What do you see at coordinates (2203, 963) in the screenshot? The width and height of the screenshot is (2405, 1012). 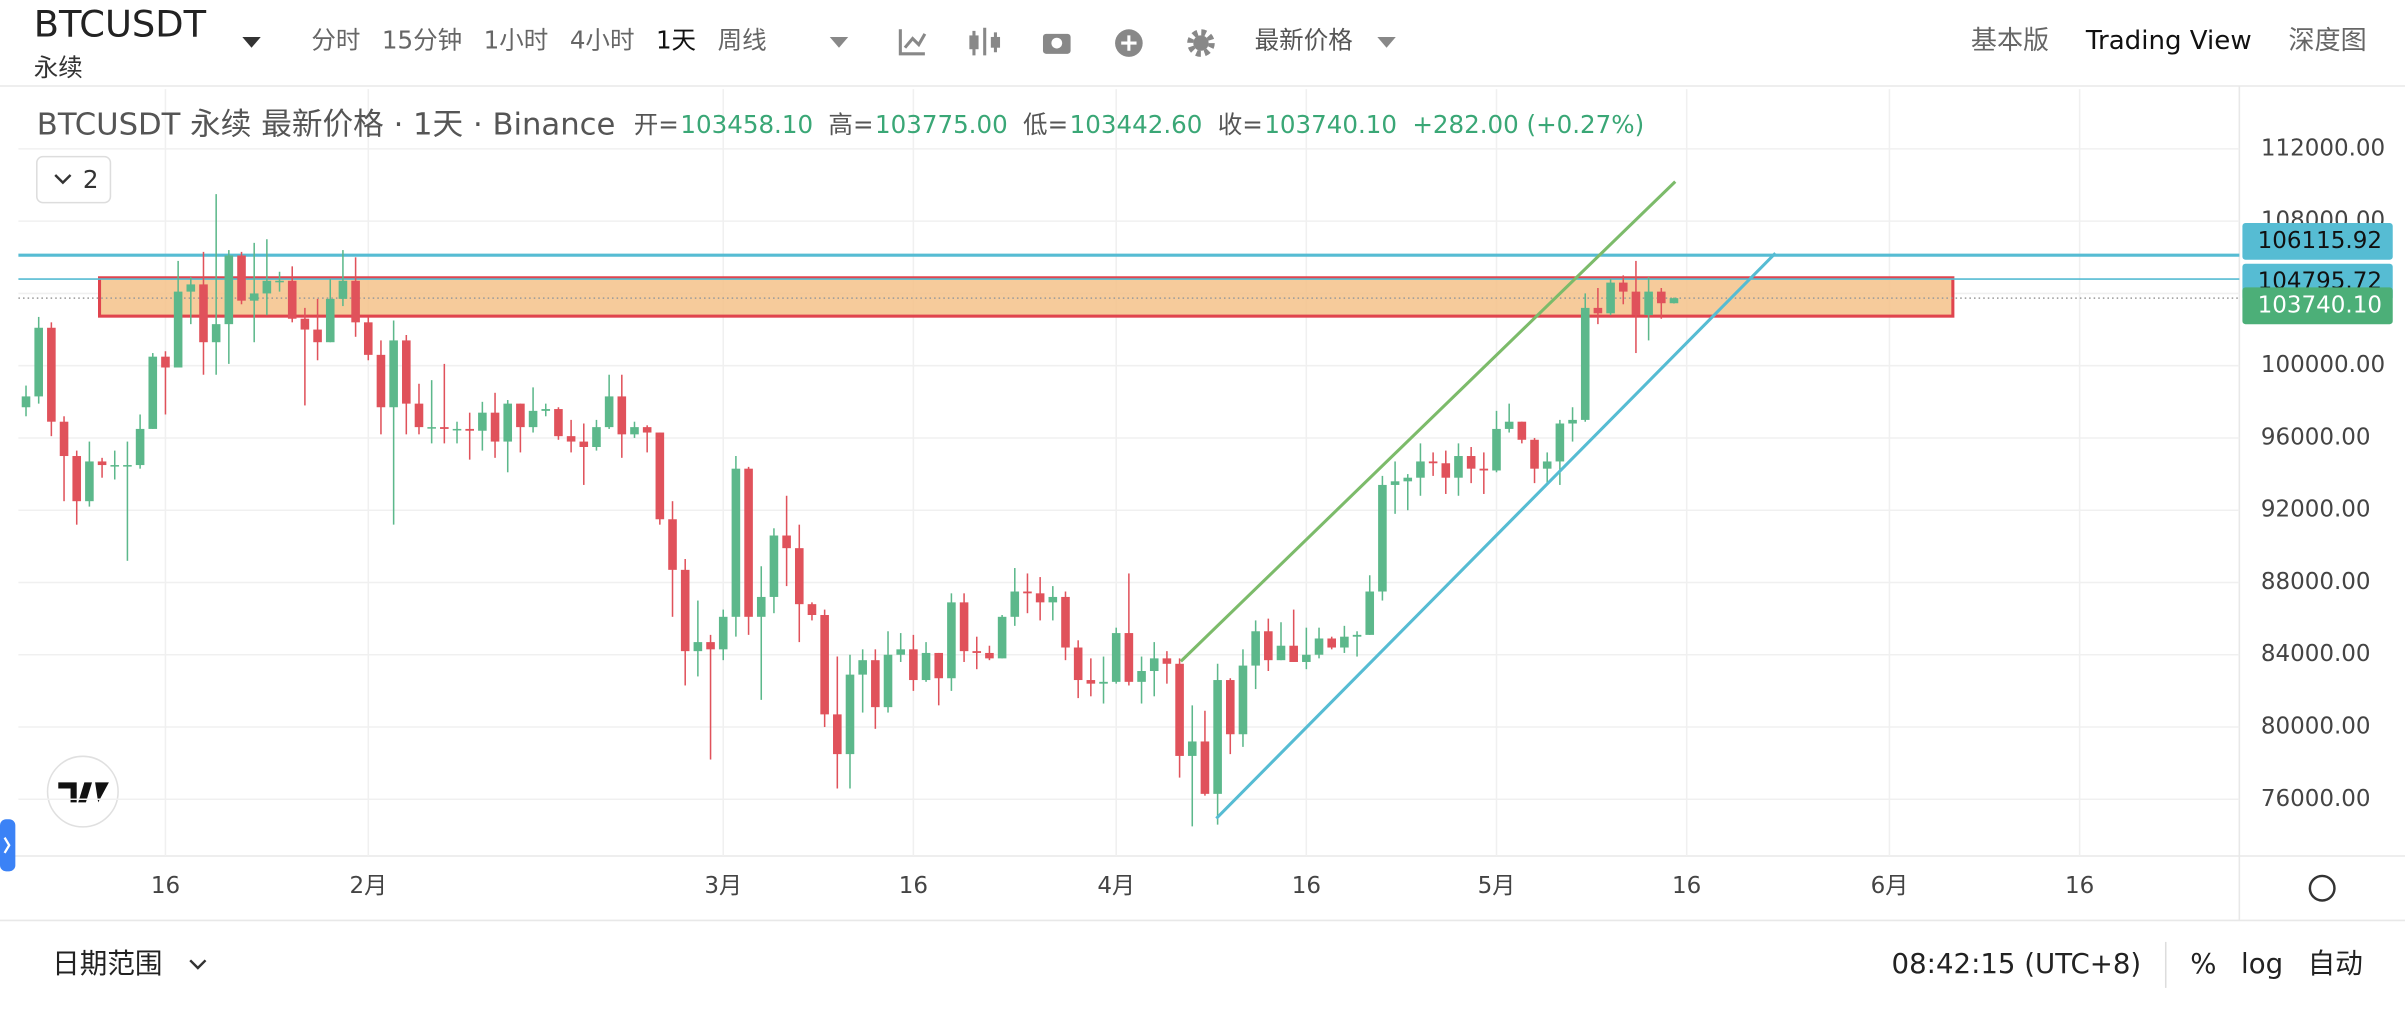 I see `scale-option: %` at bounding box center [2203, 963].